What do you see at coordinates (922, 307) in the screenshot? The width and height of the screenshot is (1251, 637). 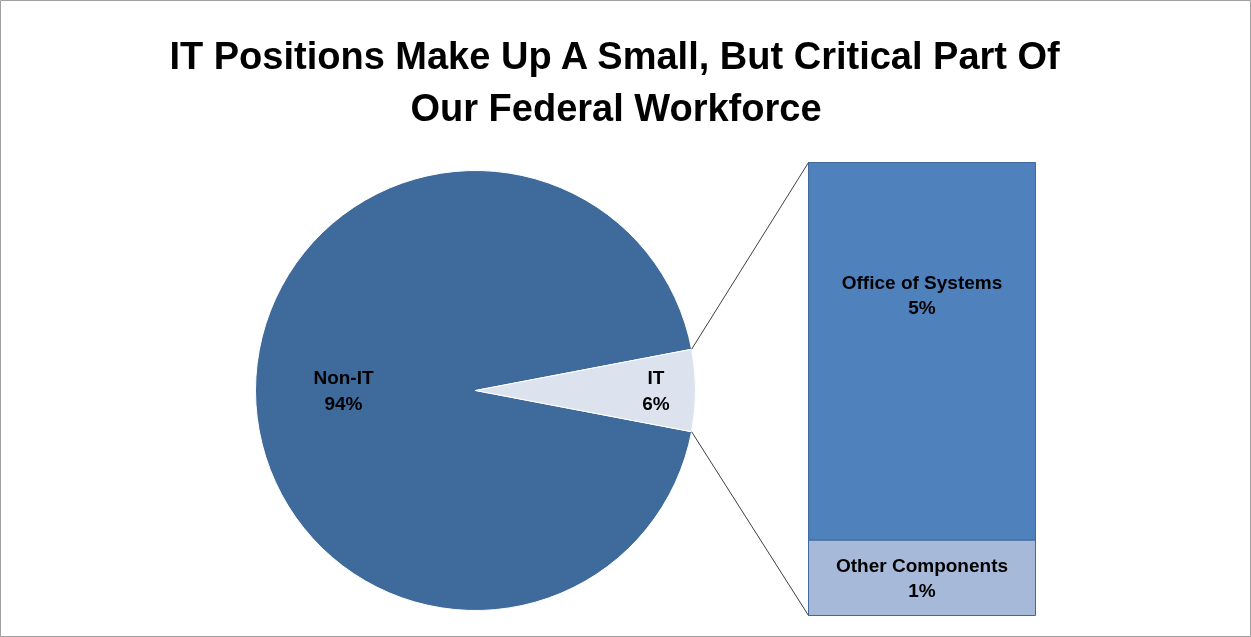 I see `data-label: 5%` at bounding box center [922, 307].